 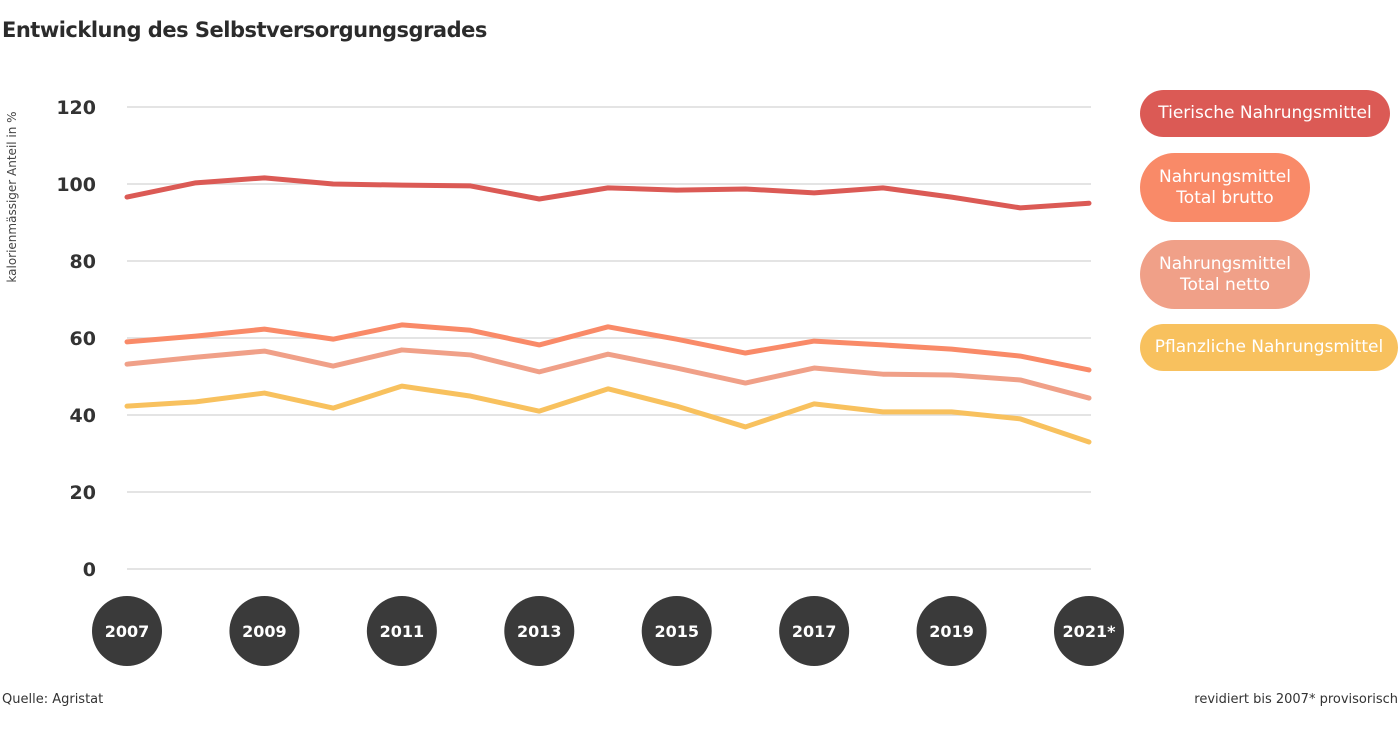 What do you see at coordinates (83, 493) in the screenshot?
I see `y-tick-label: 20` at bounding box center [83, 493].